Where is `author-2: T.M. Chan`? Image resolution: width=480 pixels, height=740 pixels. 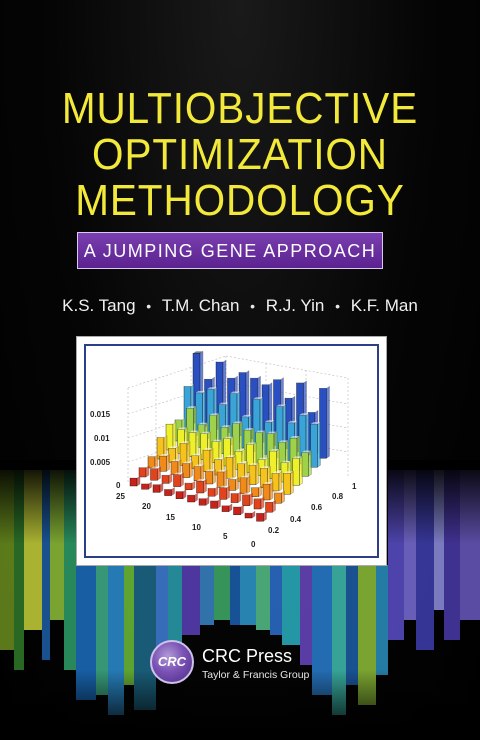 author-2: T.M. Chan is located at coordinates (200, 305).